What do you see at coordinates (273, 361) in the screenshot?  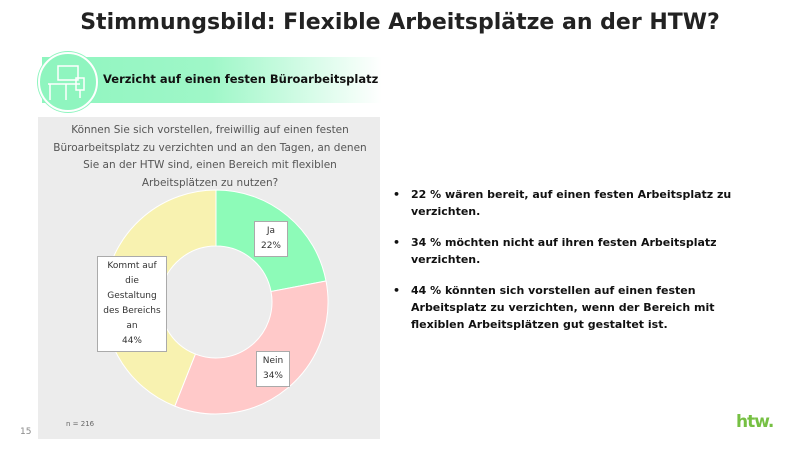 I see `slice-name: Nein` at bounding box center [273, 361].